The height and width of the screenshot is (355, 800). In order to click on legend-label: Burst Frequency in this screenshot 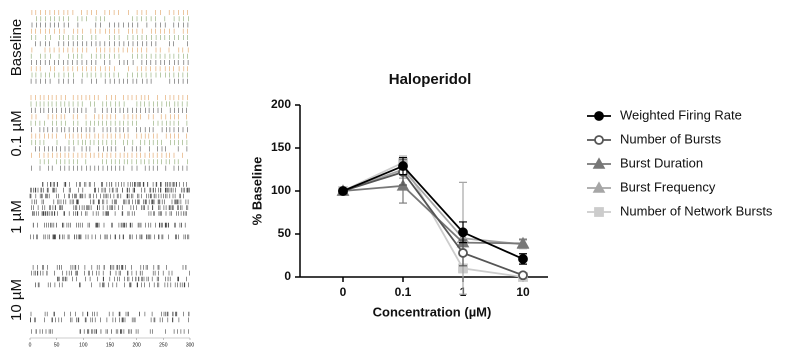, I will do `click(668, 186)`.